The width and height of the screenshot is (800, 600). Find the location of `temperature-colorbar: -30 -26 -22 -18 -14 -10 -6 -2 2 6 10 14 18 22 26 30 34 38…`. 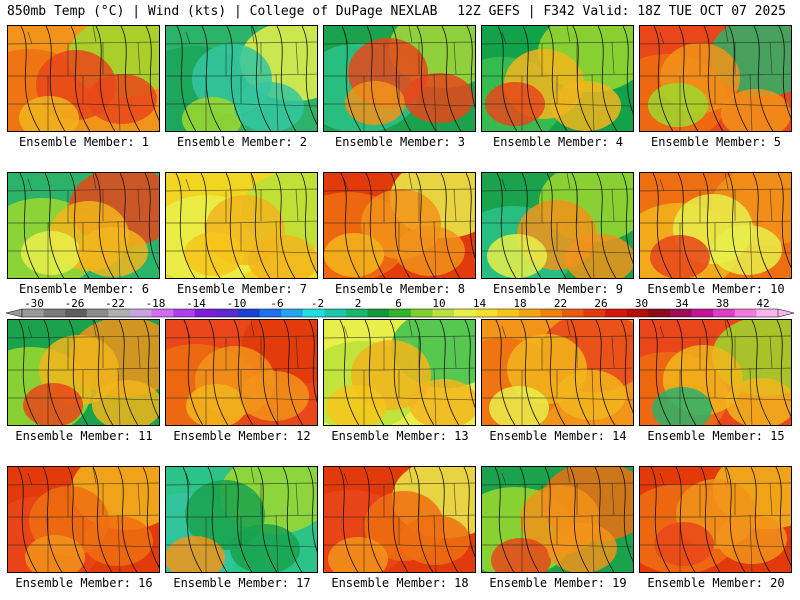

temperature-colorbar: -30 -26 -22 -18 -14 -10 -6 -2 2 6 10 14 18 22 26 30 34 38… is located at coordinates (400, 307).